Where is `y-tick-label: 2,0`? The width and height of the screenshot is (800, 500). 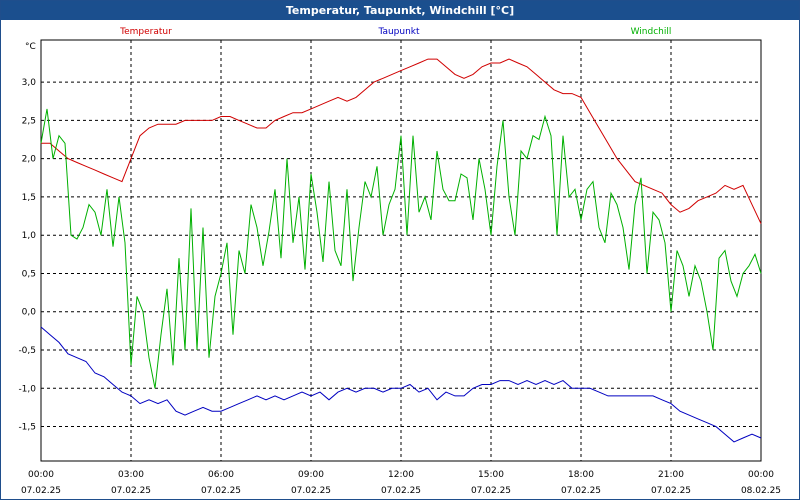
y-tick-label: 2,0 is located at coordinates (29, 160).